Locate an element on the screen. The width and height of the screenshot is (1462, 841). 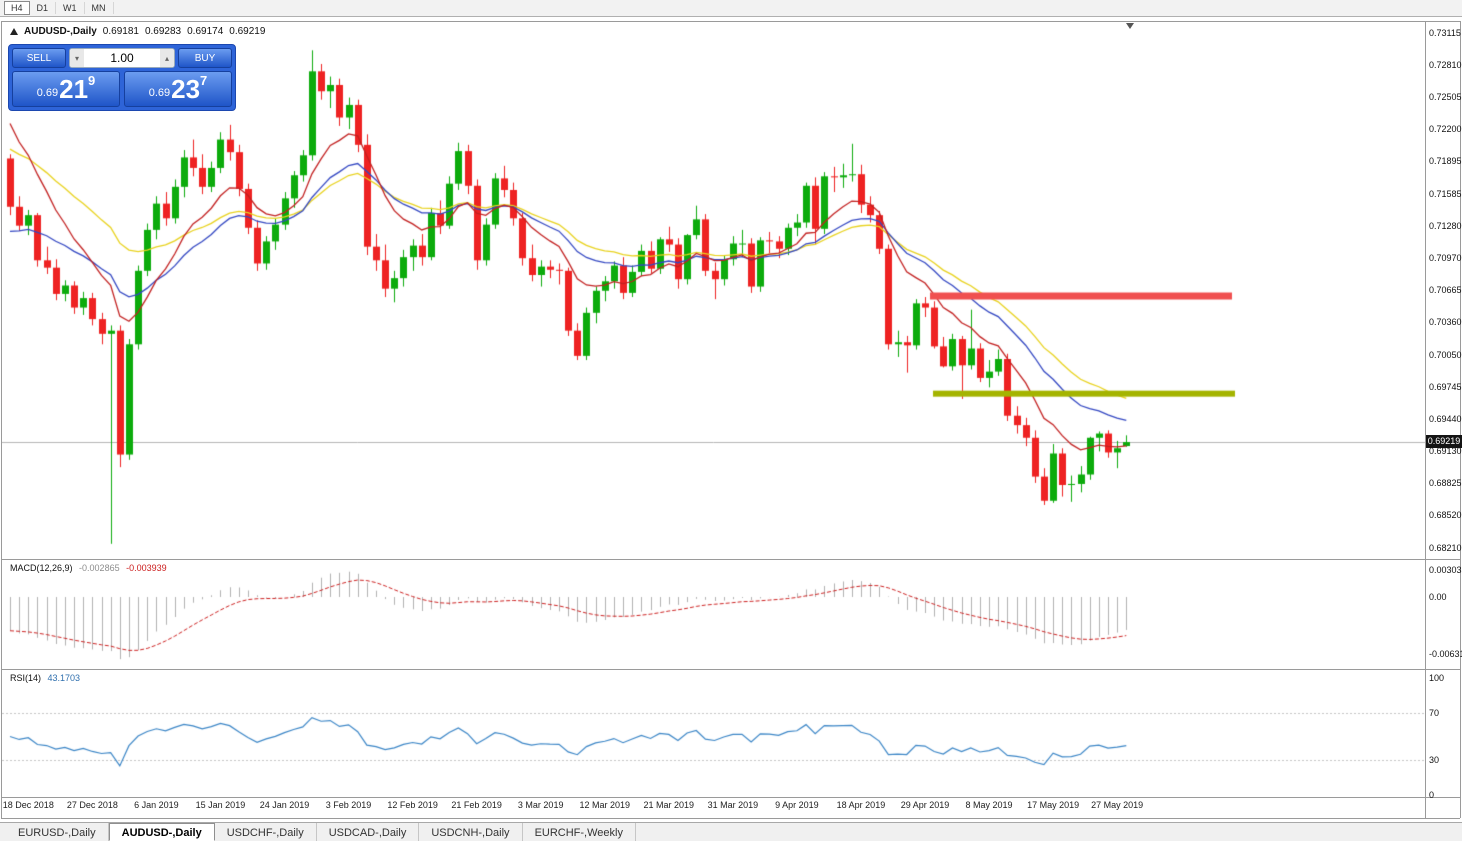
volume-input is located at coordinates (122, 58).